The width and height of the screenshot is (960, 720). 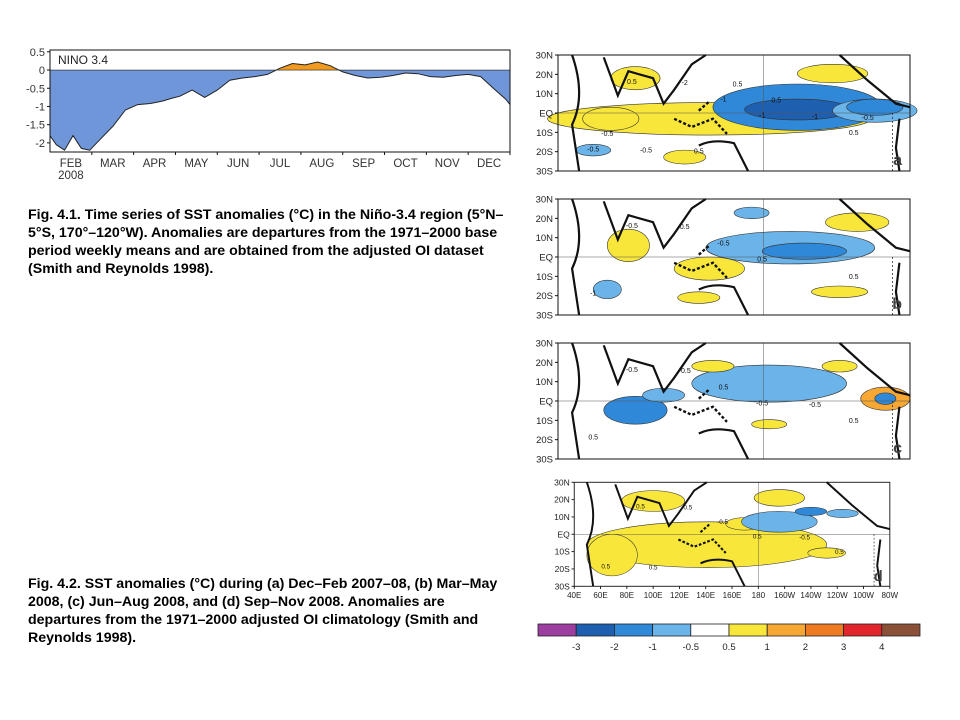 What do you see at coordinates (784, 595) in the screenshot?
I see `lon-tick-label: 160W` at bounding box center [784, 595].